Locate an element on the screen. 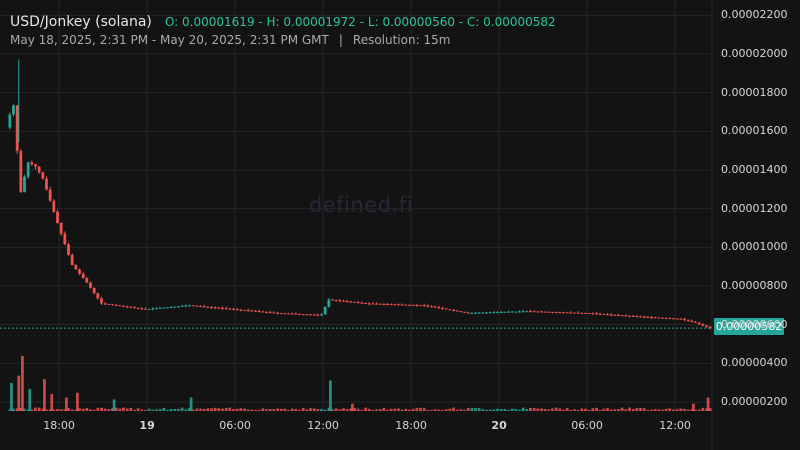 Image resolution: width=800 pixels, height=450 pixels. y-tick-label: 0.00000400 is located at coordinates (754, 363).